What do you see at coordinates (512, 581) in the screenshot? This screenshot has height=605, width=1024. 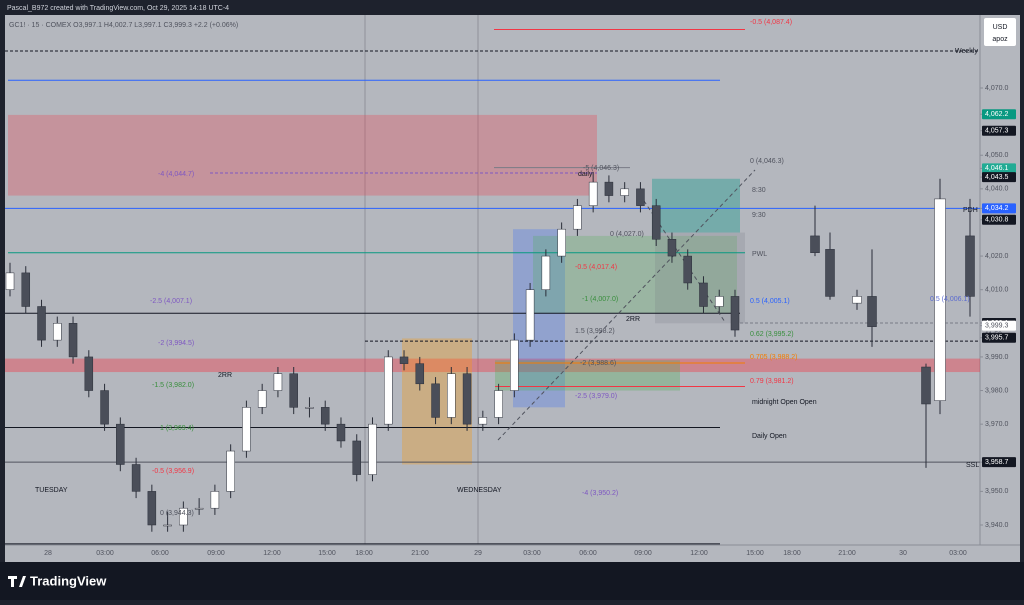 I see `footer` at bounding box center [512, 581].